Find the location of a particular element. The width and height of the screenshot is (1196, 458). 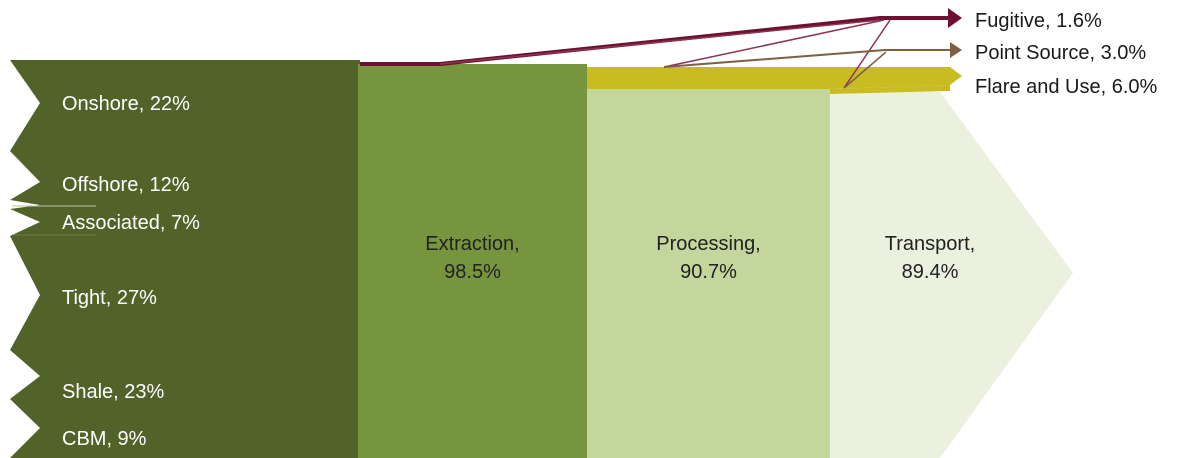

flare-band-tail is located at coordinates (890, 89).